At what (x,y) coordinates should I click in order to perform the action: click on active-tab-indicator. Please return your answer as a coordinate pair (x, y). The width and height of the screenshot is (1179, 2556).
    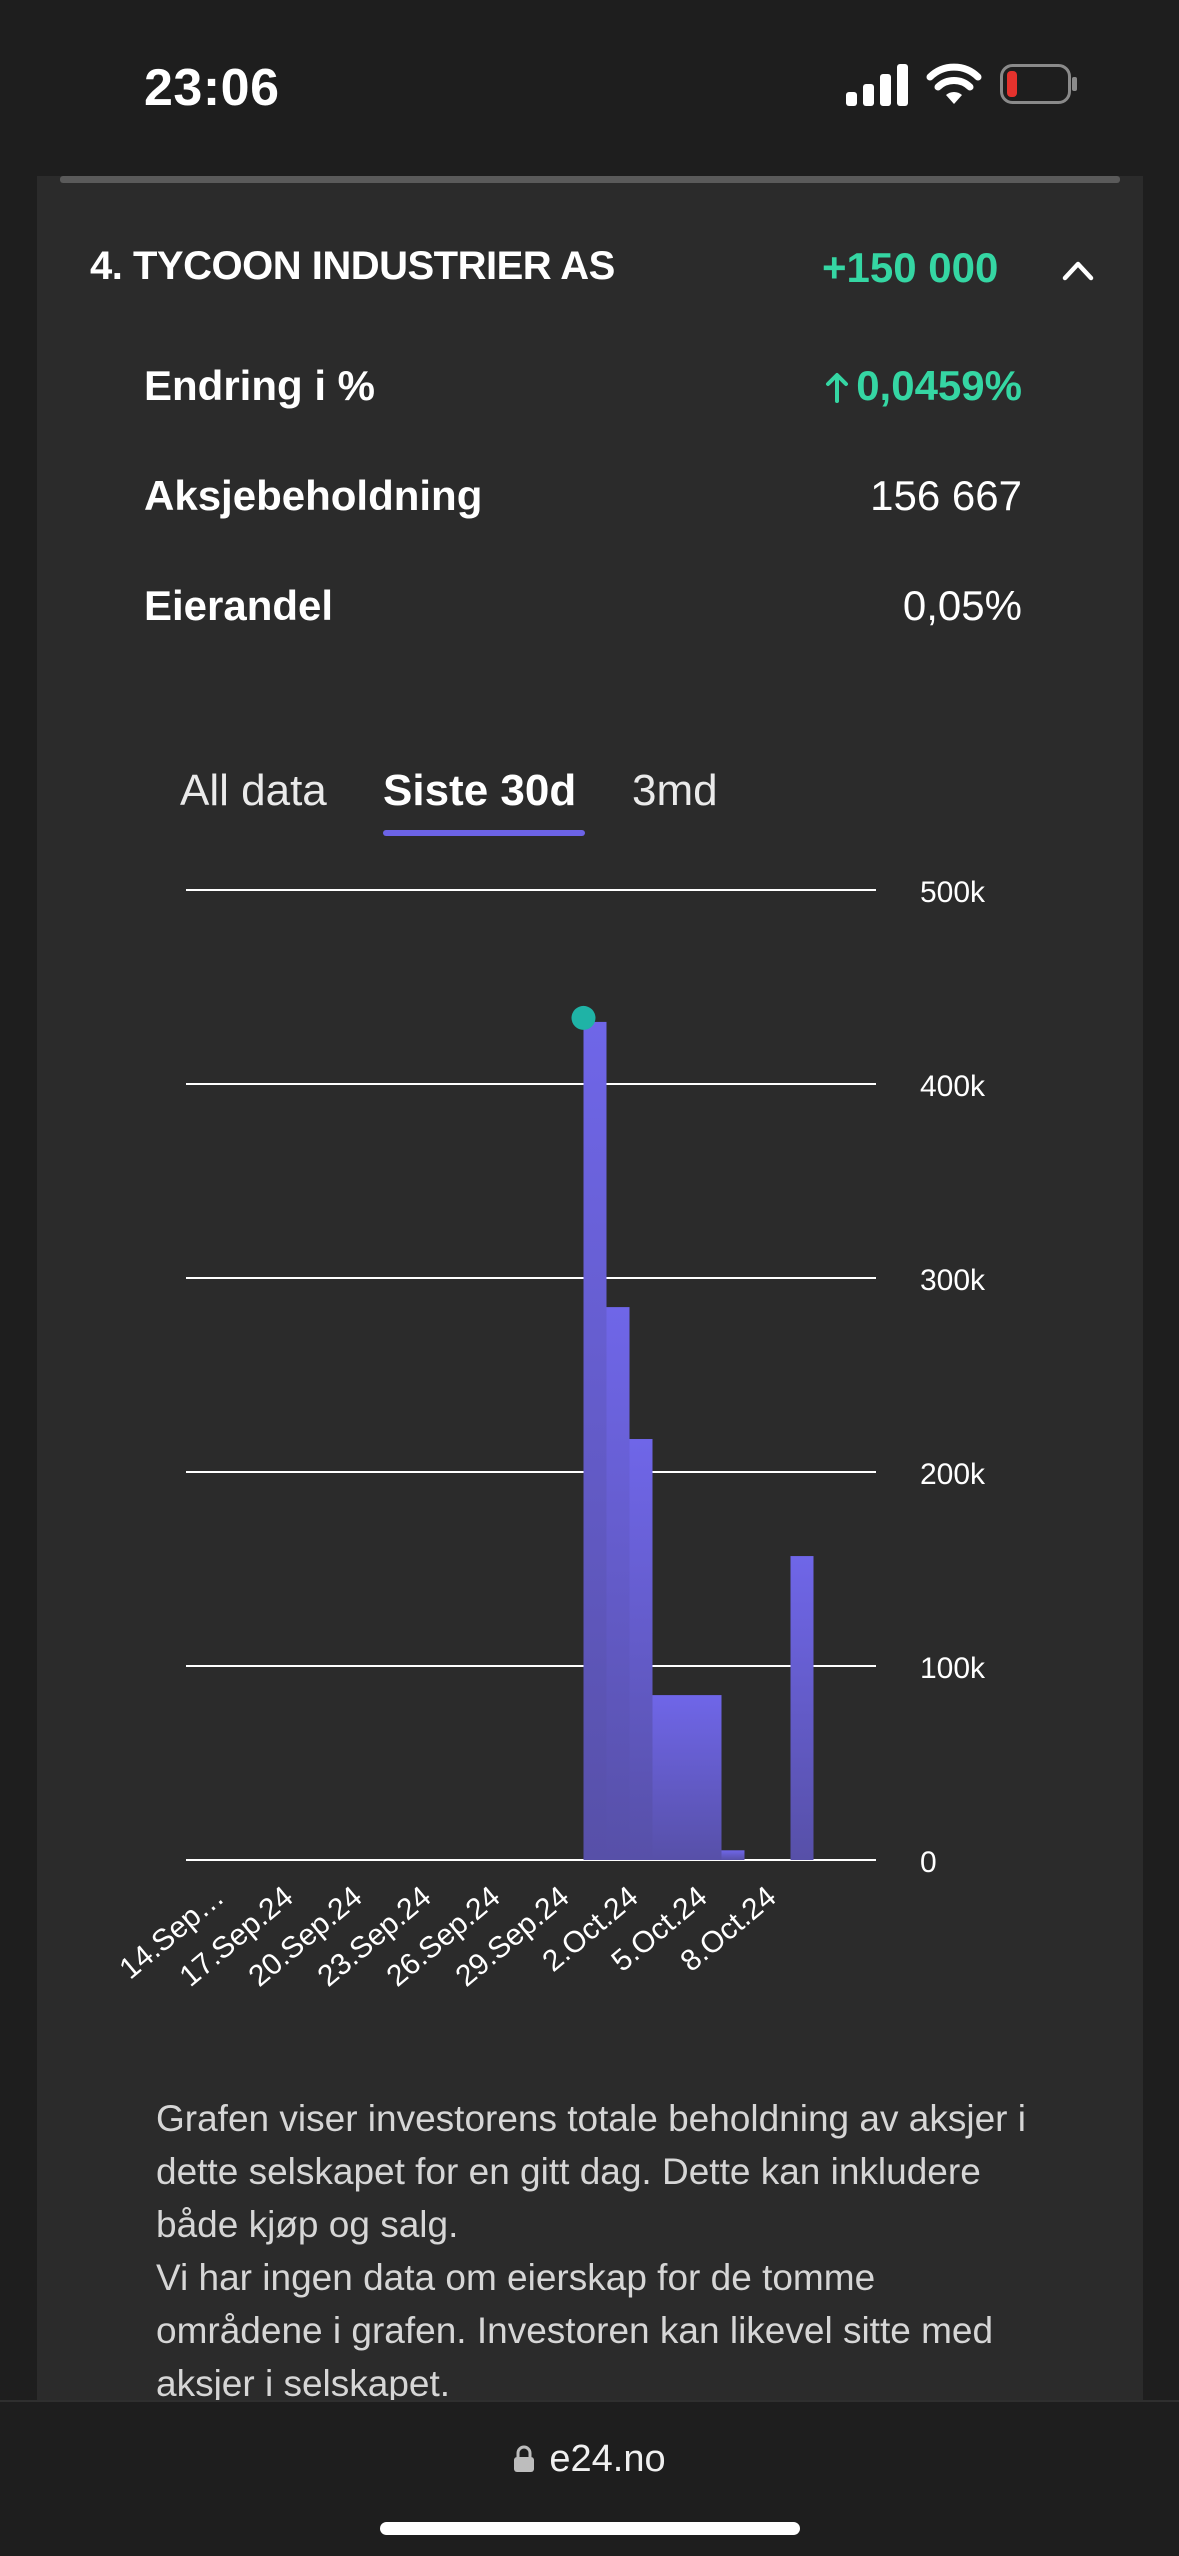
    Looking at the image, I should click on (484, 833).